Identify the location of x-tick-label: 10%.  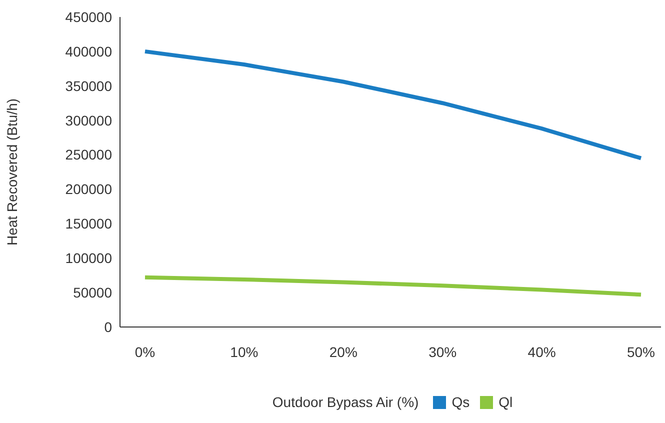
(244, 352).